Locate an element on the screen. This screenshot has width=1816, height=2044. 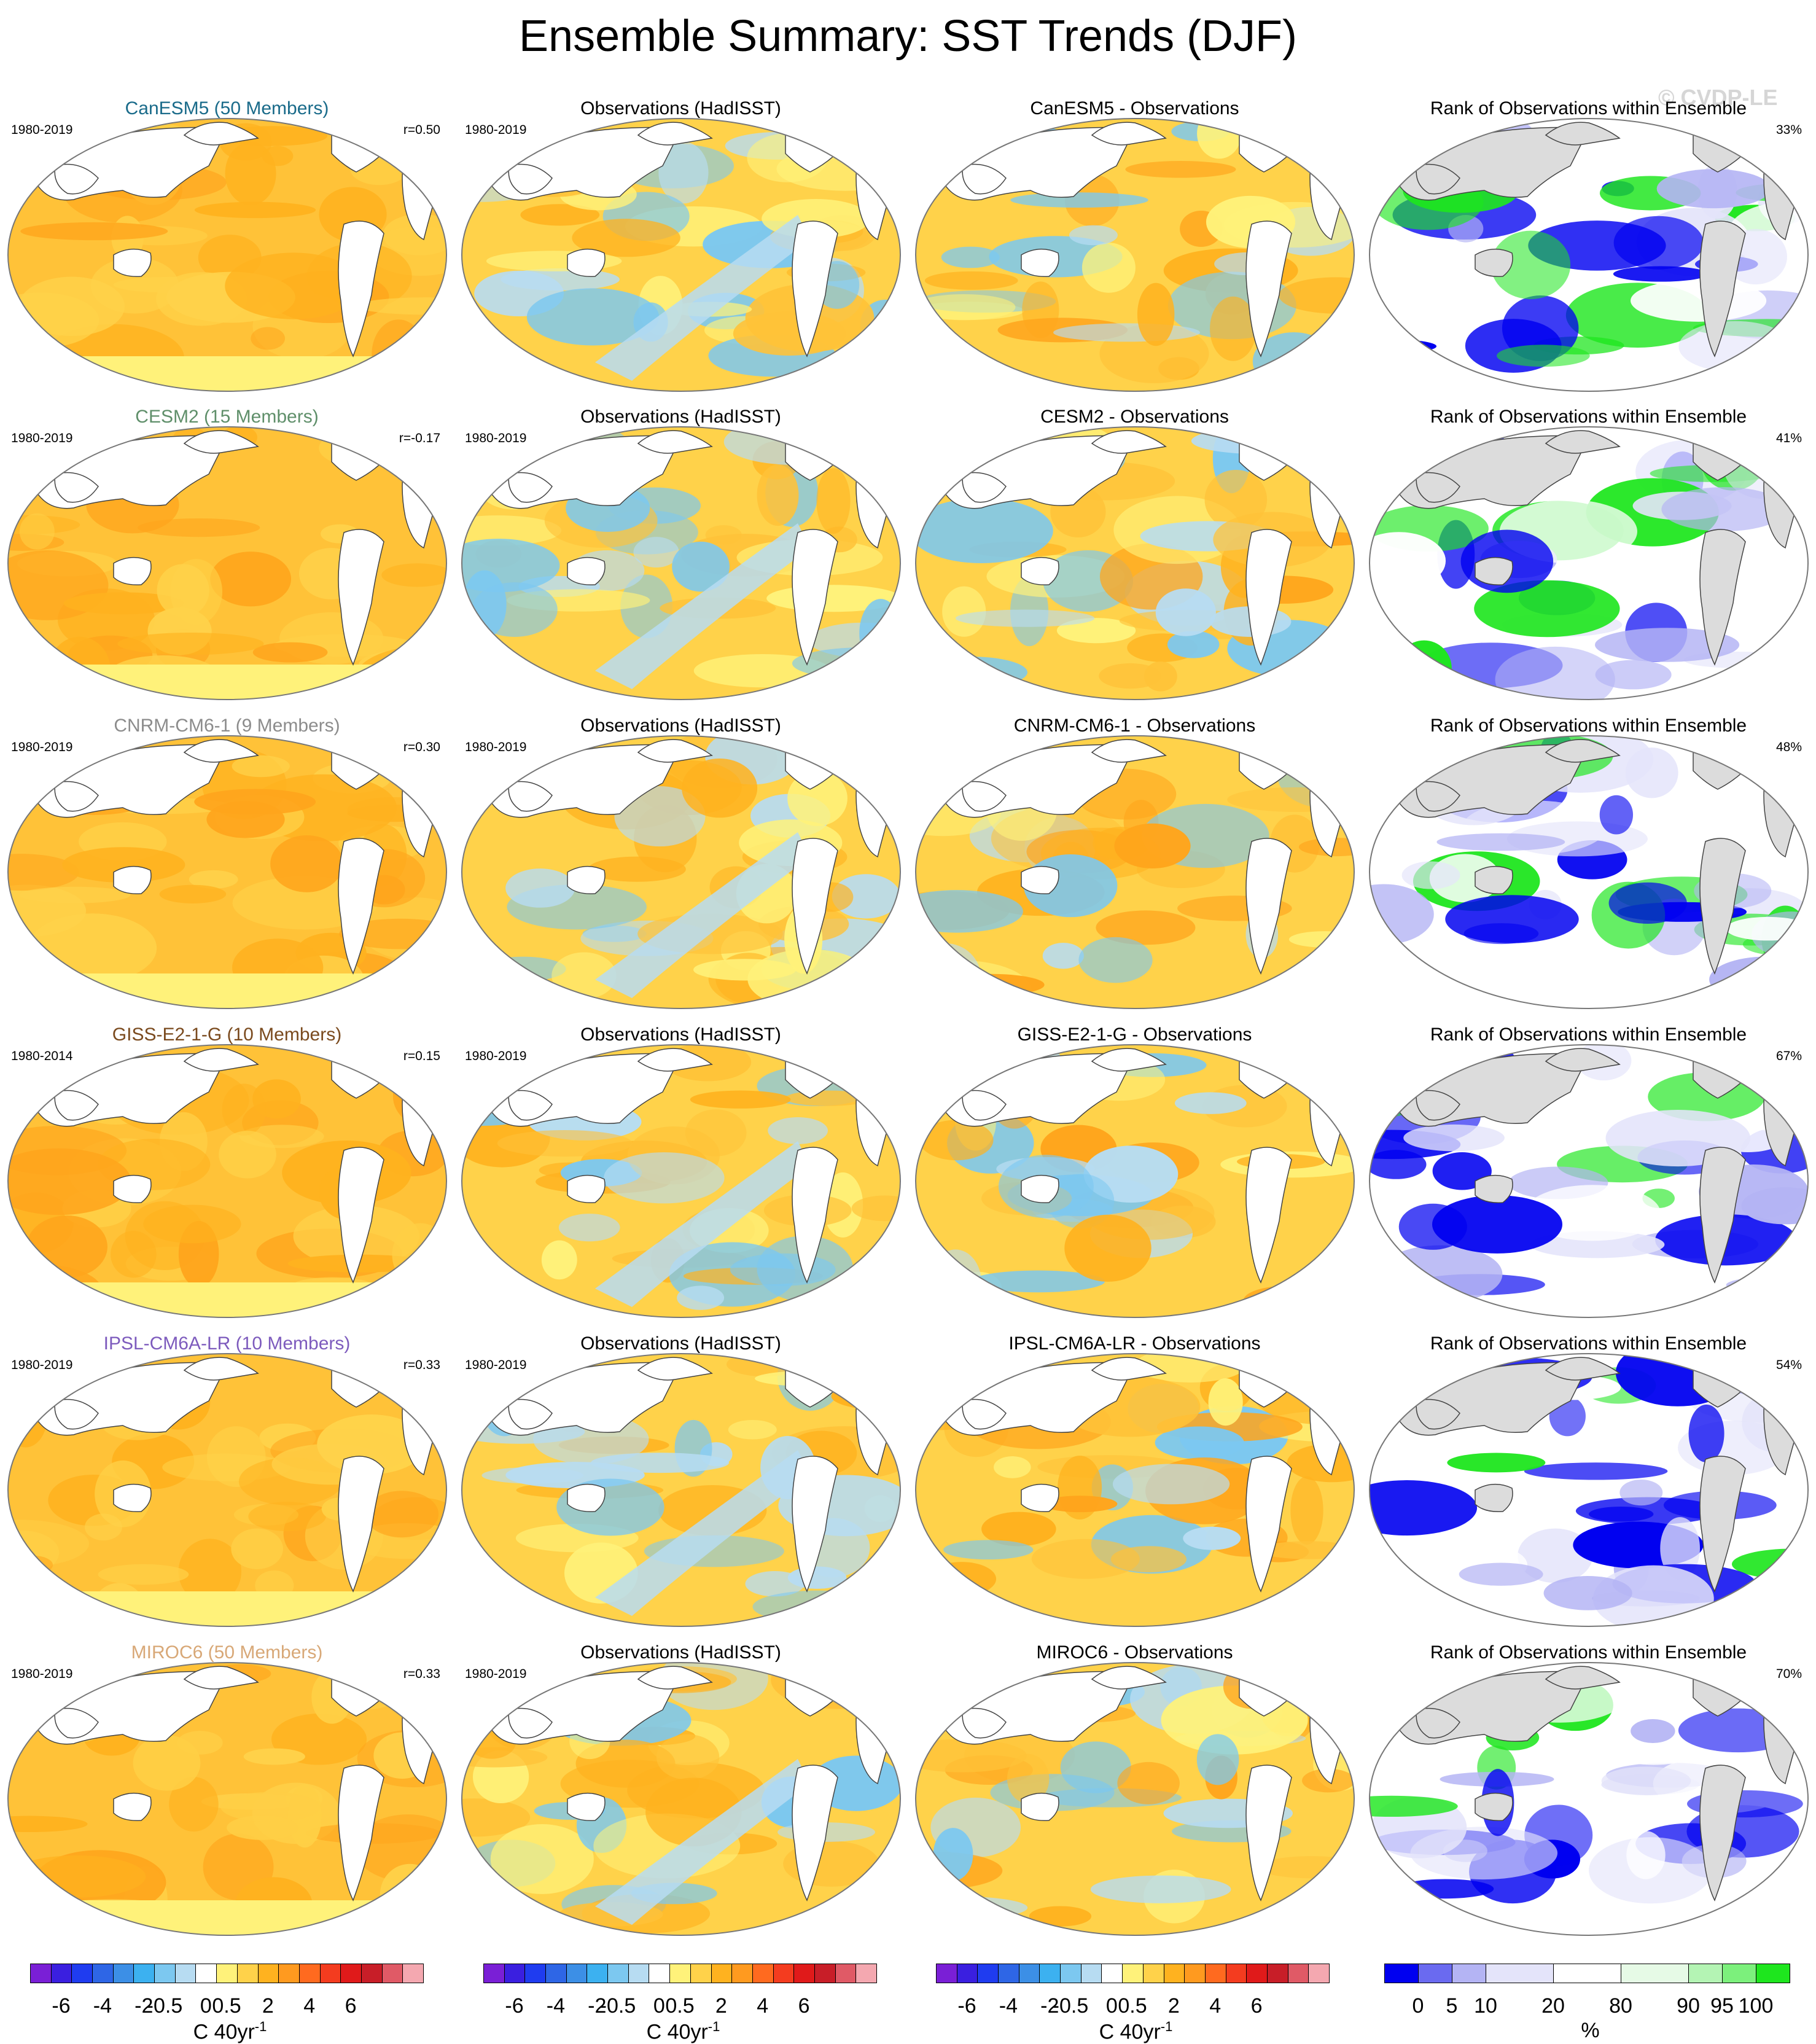
pattern-correlation-label: r=0.15 is located at coordinates (421, 1056).